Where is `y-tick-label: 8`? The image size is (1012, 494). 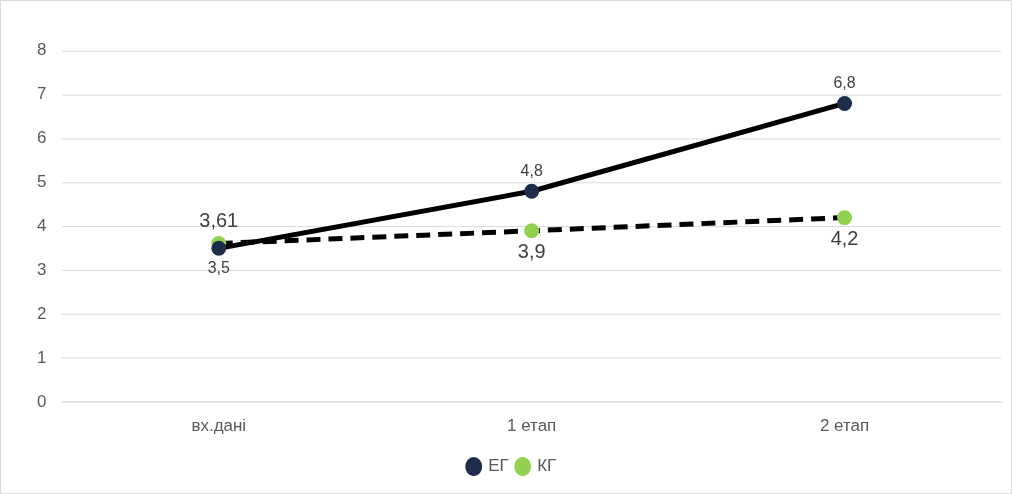
y-tick-label: 8 is located at coordinates (41, 50).